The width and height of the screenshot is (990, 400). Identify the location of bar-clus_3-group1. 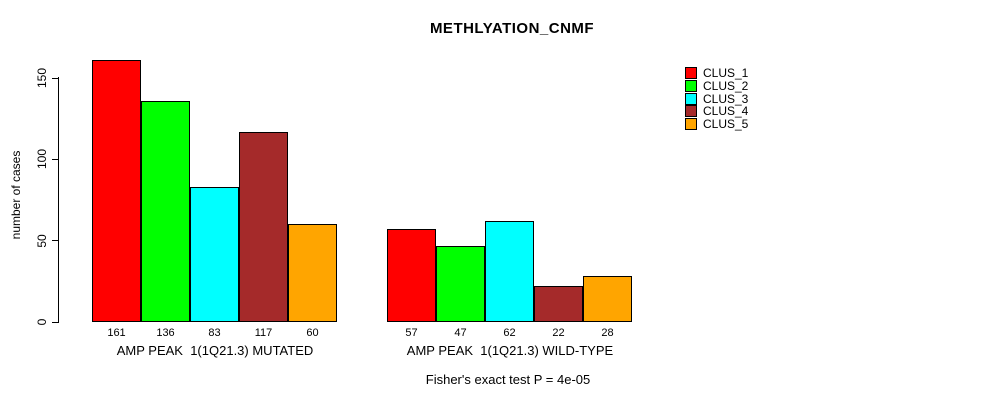
(214, 254).